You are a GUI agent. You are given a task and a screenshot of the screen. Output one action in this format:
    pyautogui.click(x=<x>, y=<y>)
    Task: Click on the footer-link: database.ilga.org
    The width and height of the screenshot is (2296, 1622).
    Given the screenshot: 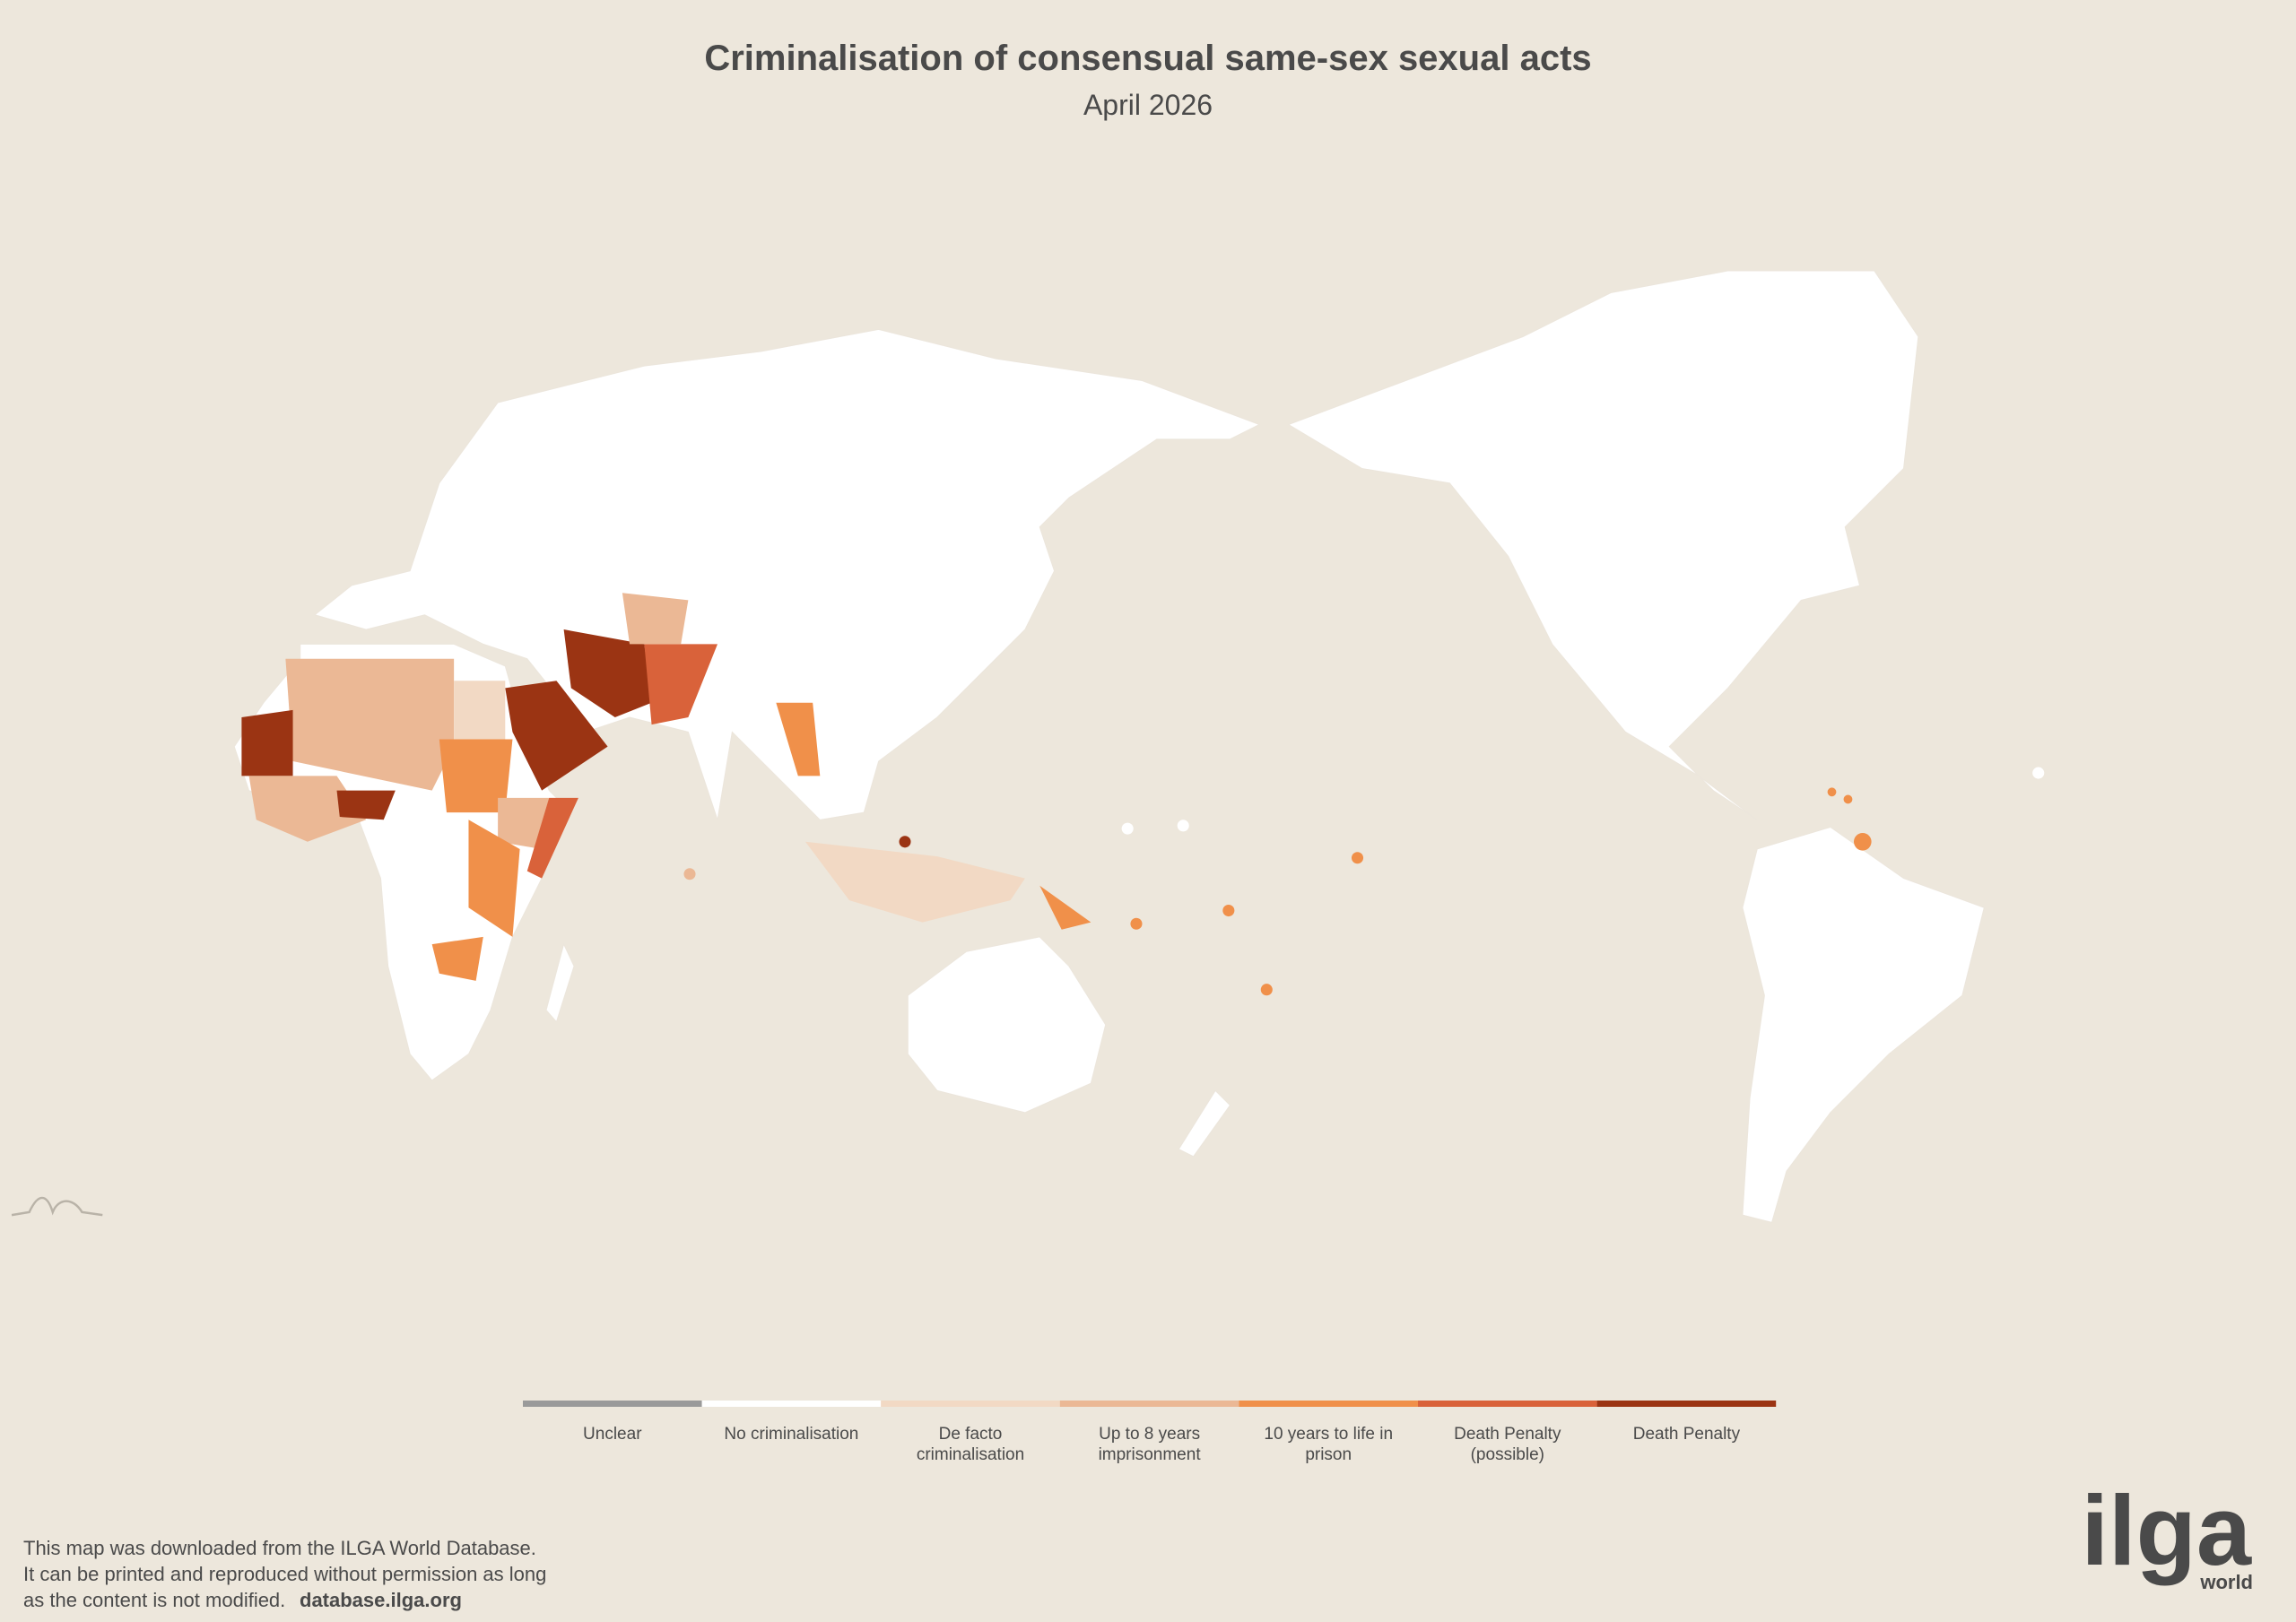 What is the action you would take?
    pyautogui.click(x=381, y=1600)
    